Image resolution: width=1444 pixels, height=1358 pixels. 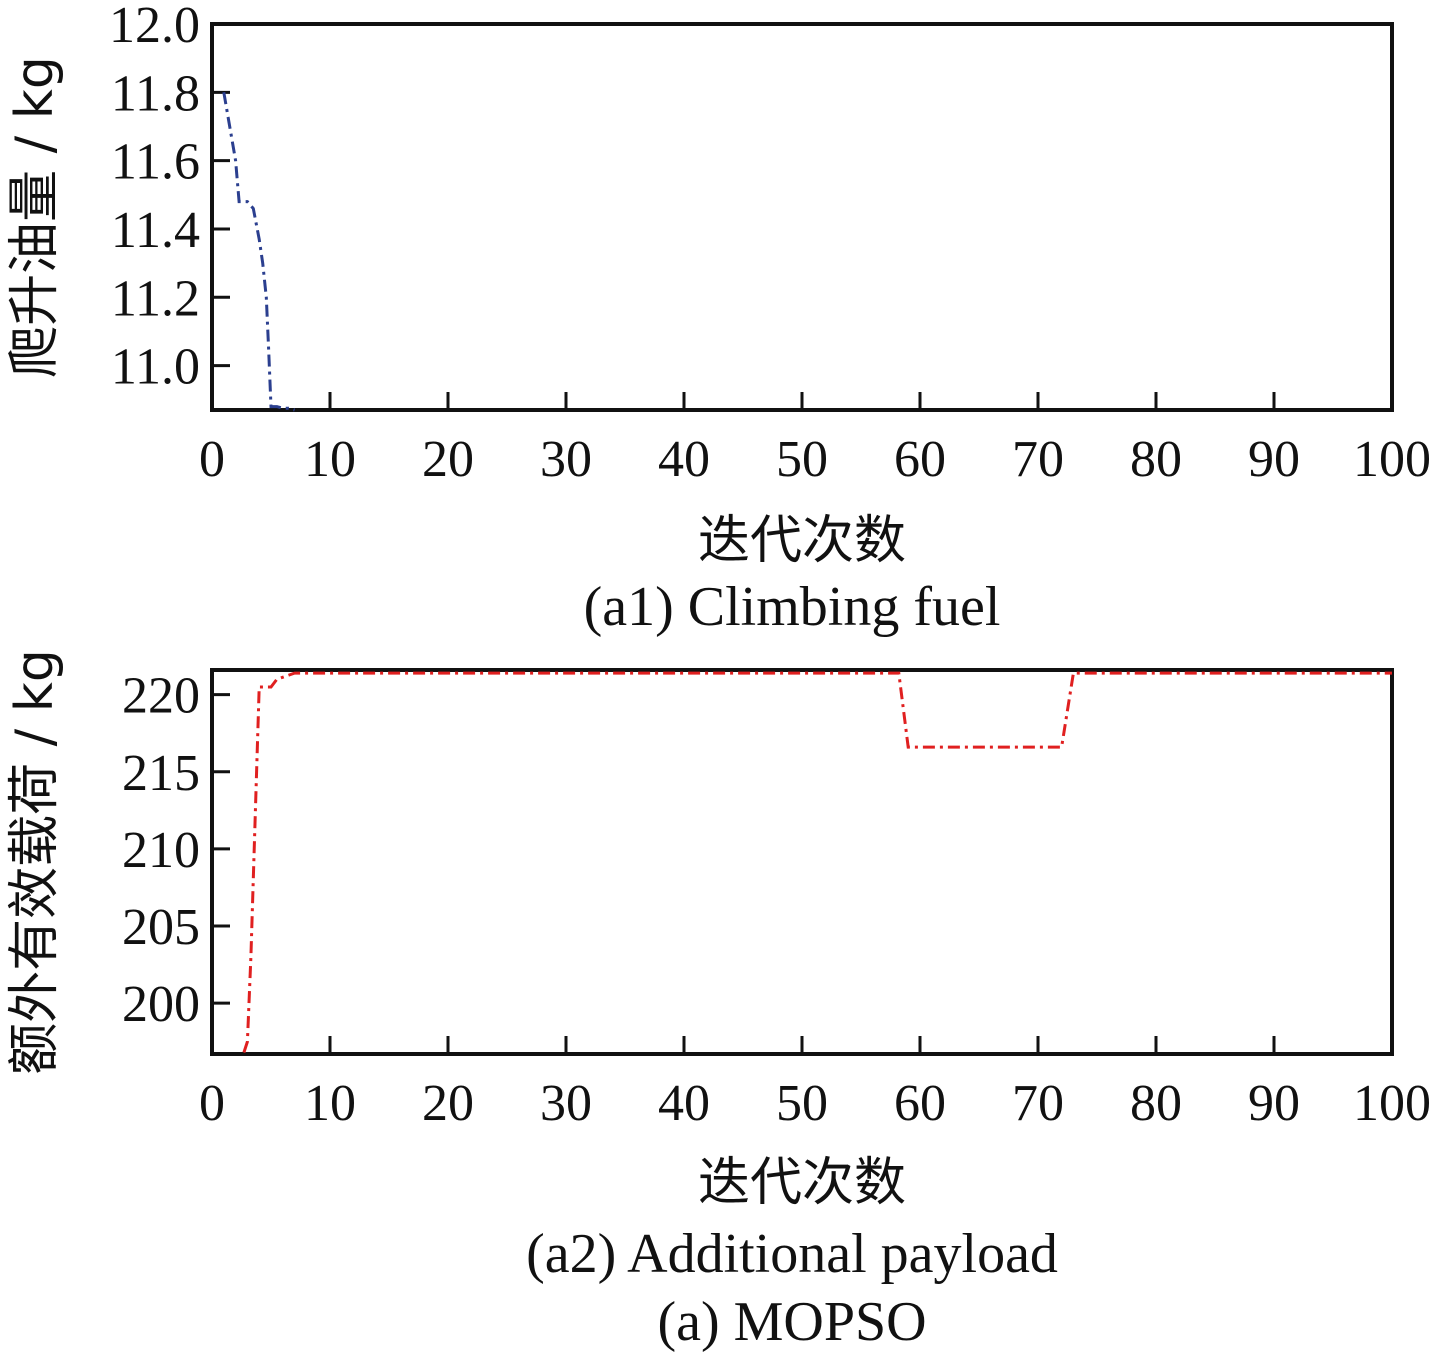 I want to click on y-tick-label: 11.8, so click(x=155, y=93).